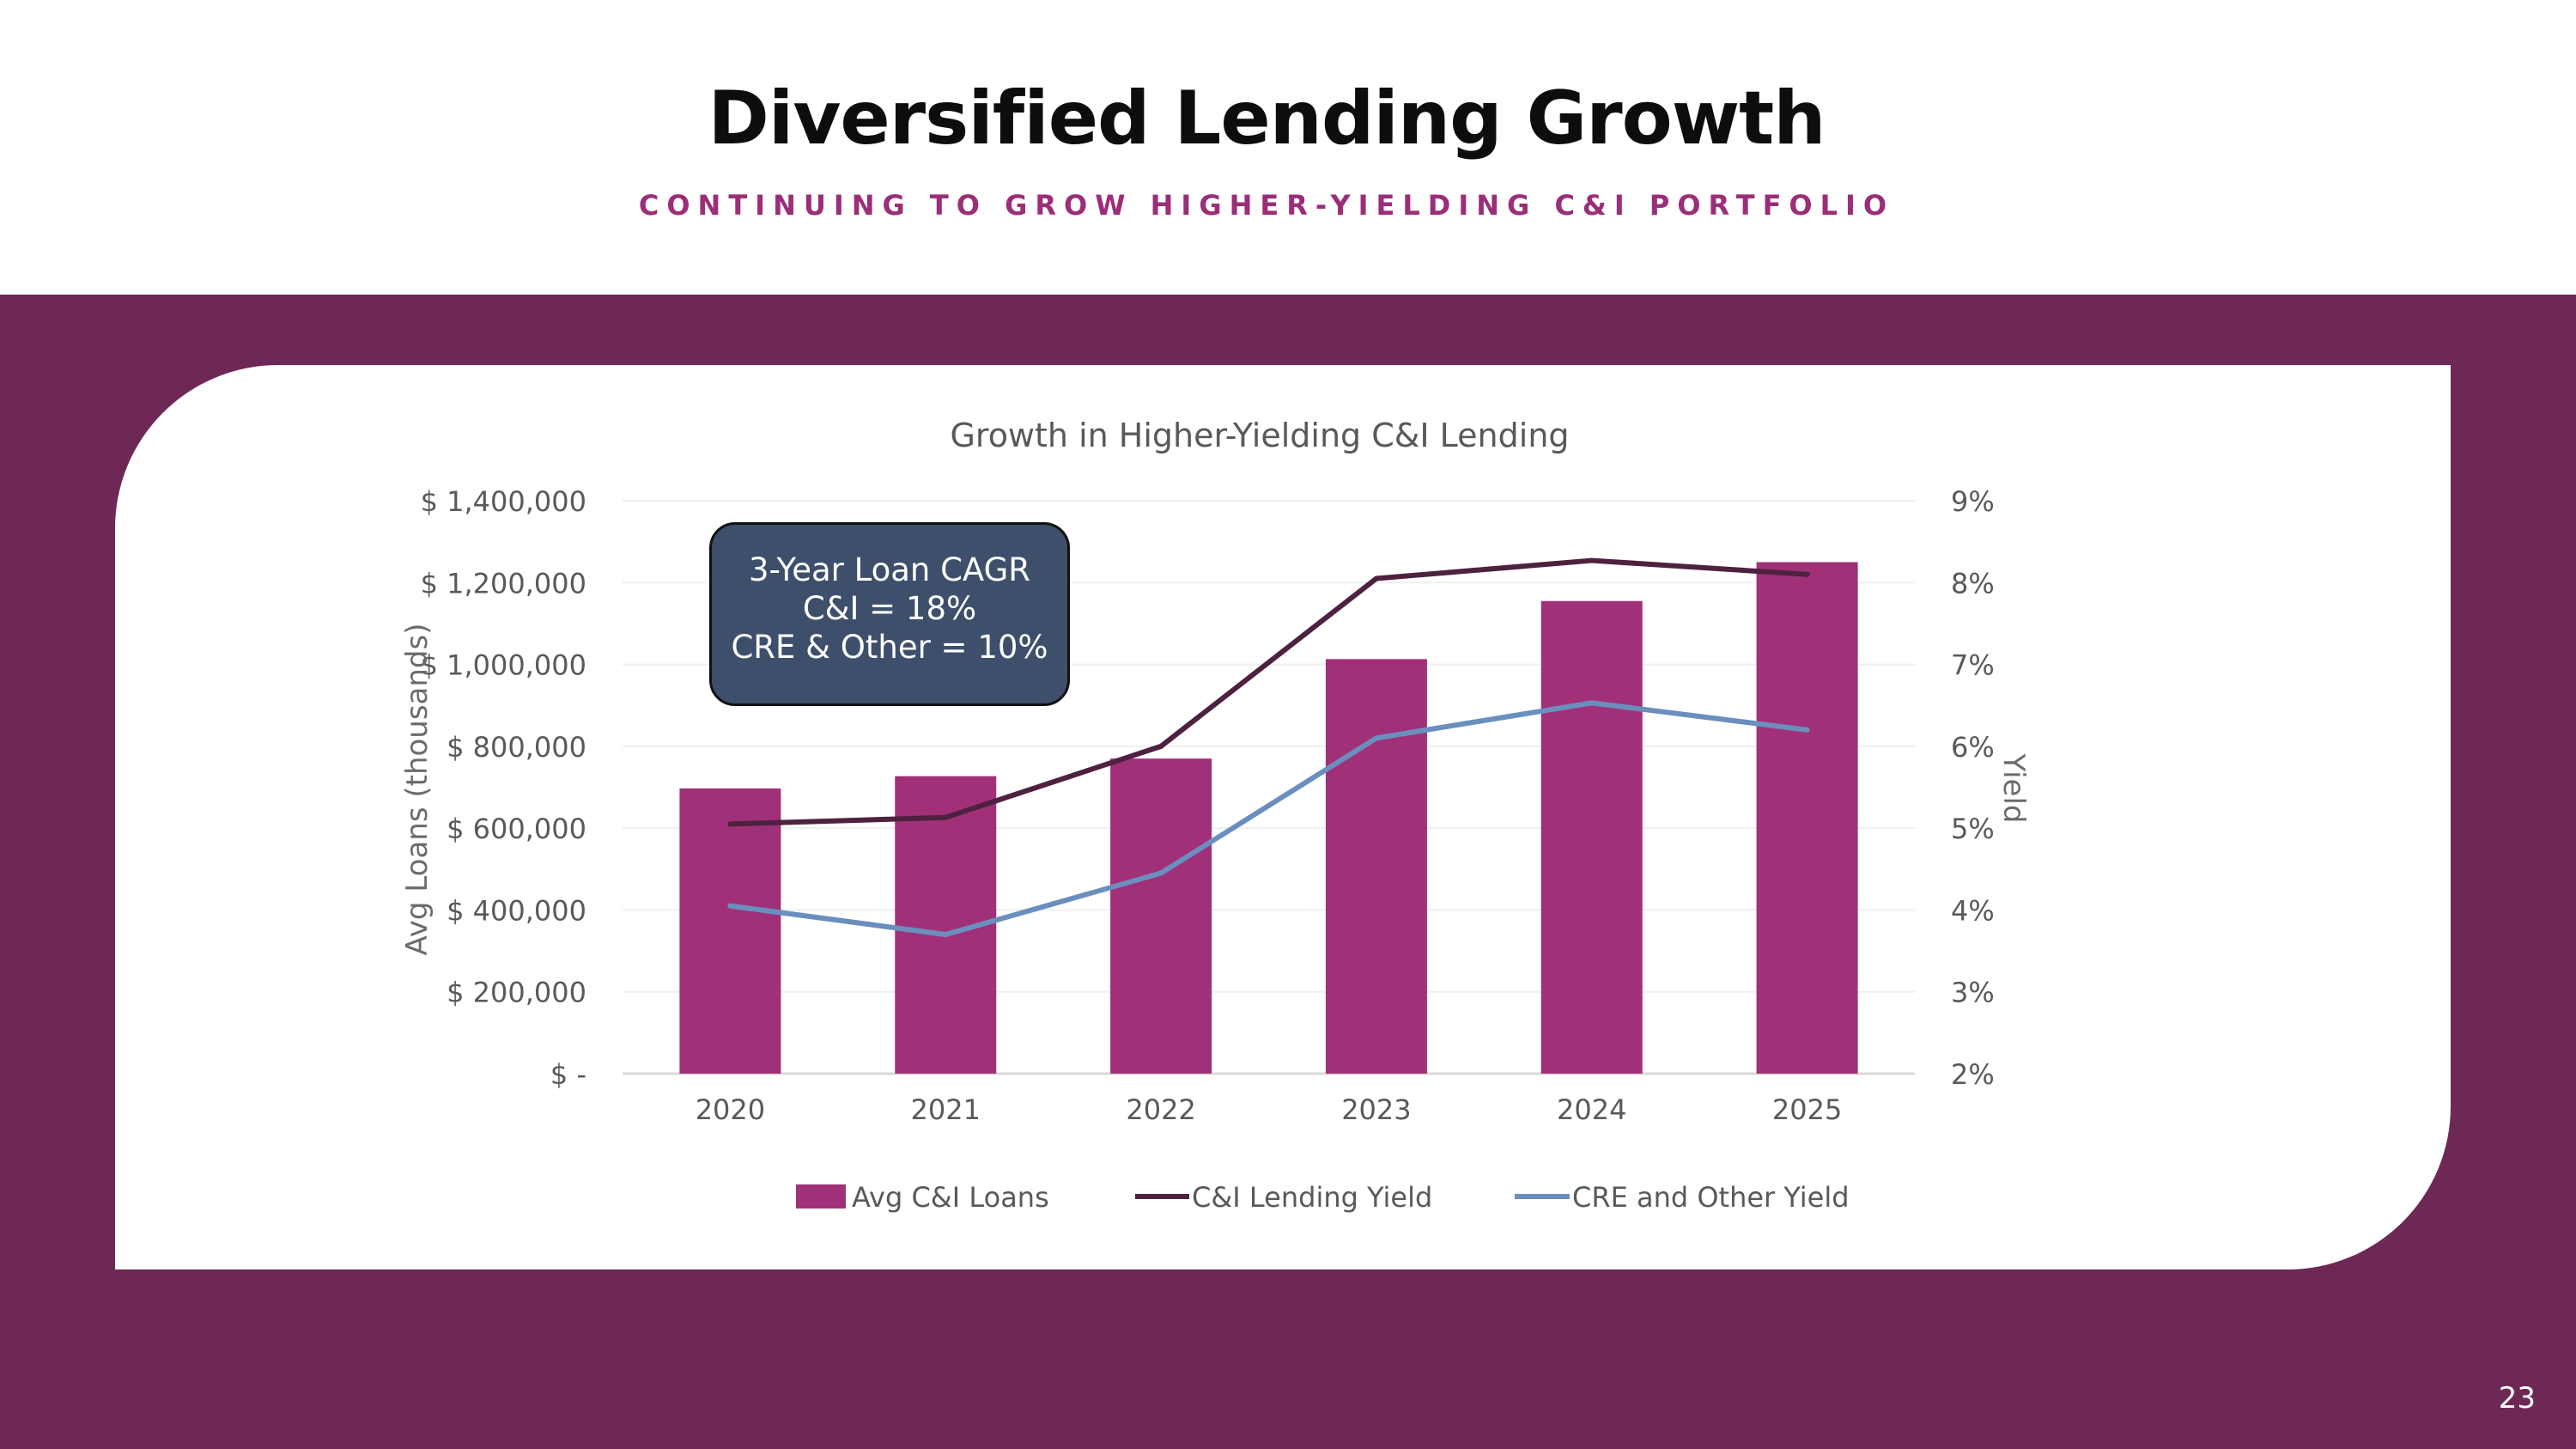 The height and width of the screenshot is (1449, 2576). Describe the element at coordinates (951, 1197) in the screenshot. I see `legend-label: Avg C&I Loans` at that location.